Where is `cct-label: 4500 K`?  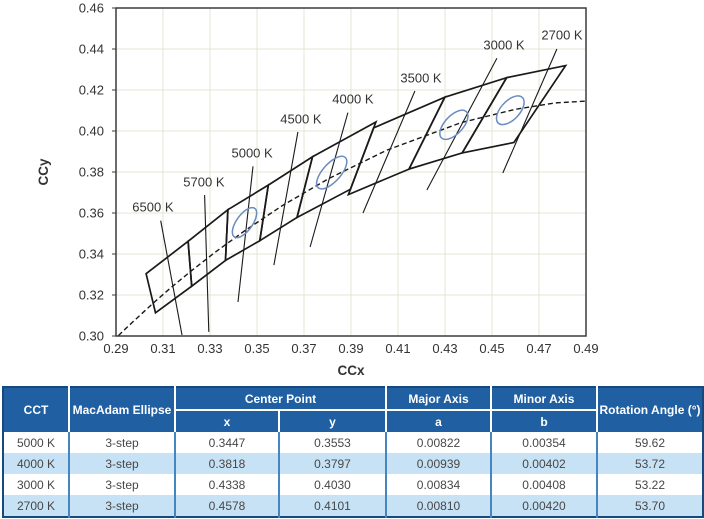 cct-label: 4500 K is located at coordinates (301, 118).